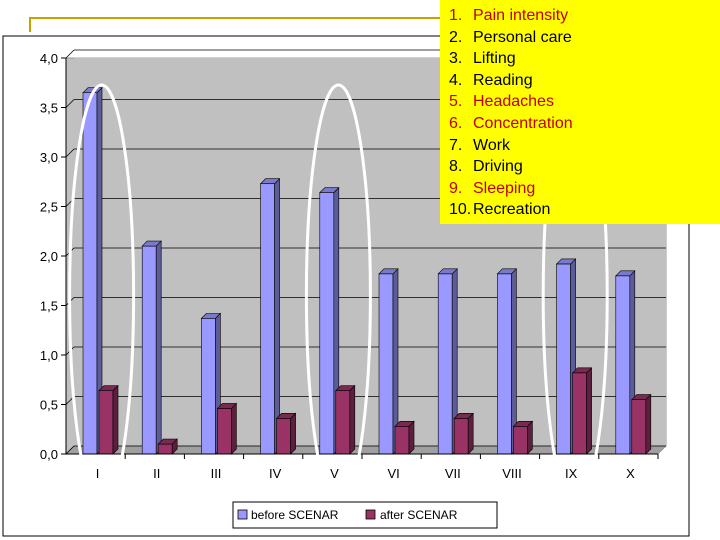 This screenshot has height=540, width=720. What do you see at coordinates (453, 473) in the screenshot?
I see `x-tick-label: VII` at bounding box center [453, 473].